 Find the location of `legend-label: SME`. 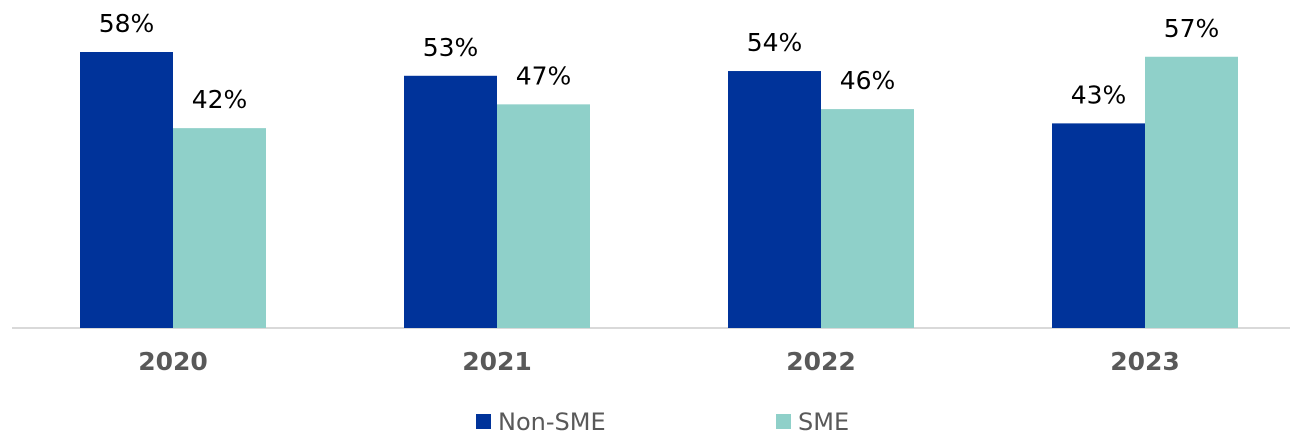

legend-label: SME is located at coordinates (823, 421).